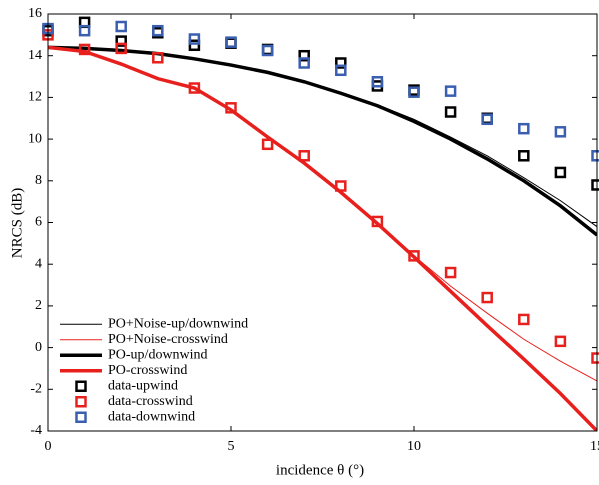 The width and height of the screenshot is (599, 485). What do you see at coordinates (414, 446) in the screenshot?
I see `x-tick-label: 10` at bounding box center [414, 446].